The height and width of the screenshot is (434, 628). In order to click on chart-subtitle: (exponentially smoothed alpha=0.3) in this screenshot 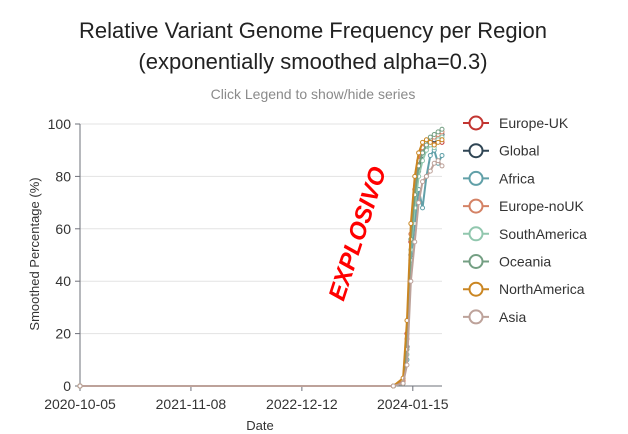, I will do `click(312, 61)`.